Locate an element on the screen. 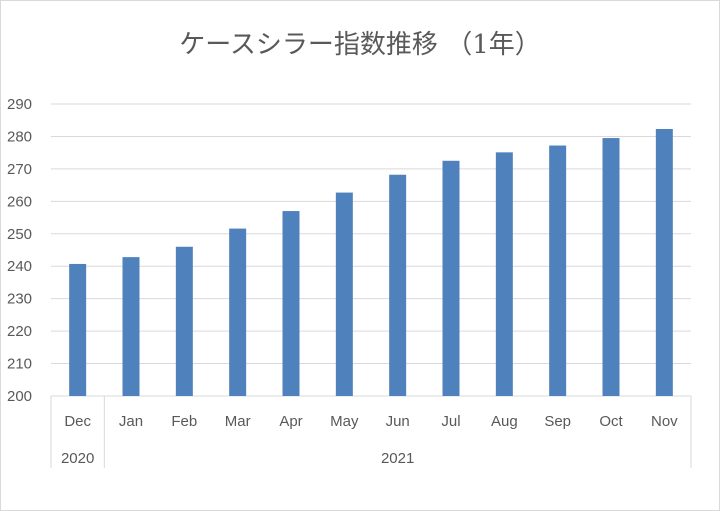 This screenshot has width=720, height=511. bar-jan is located at coordinates (131, 326).